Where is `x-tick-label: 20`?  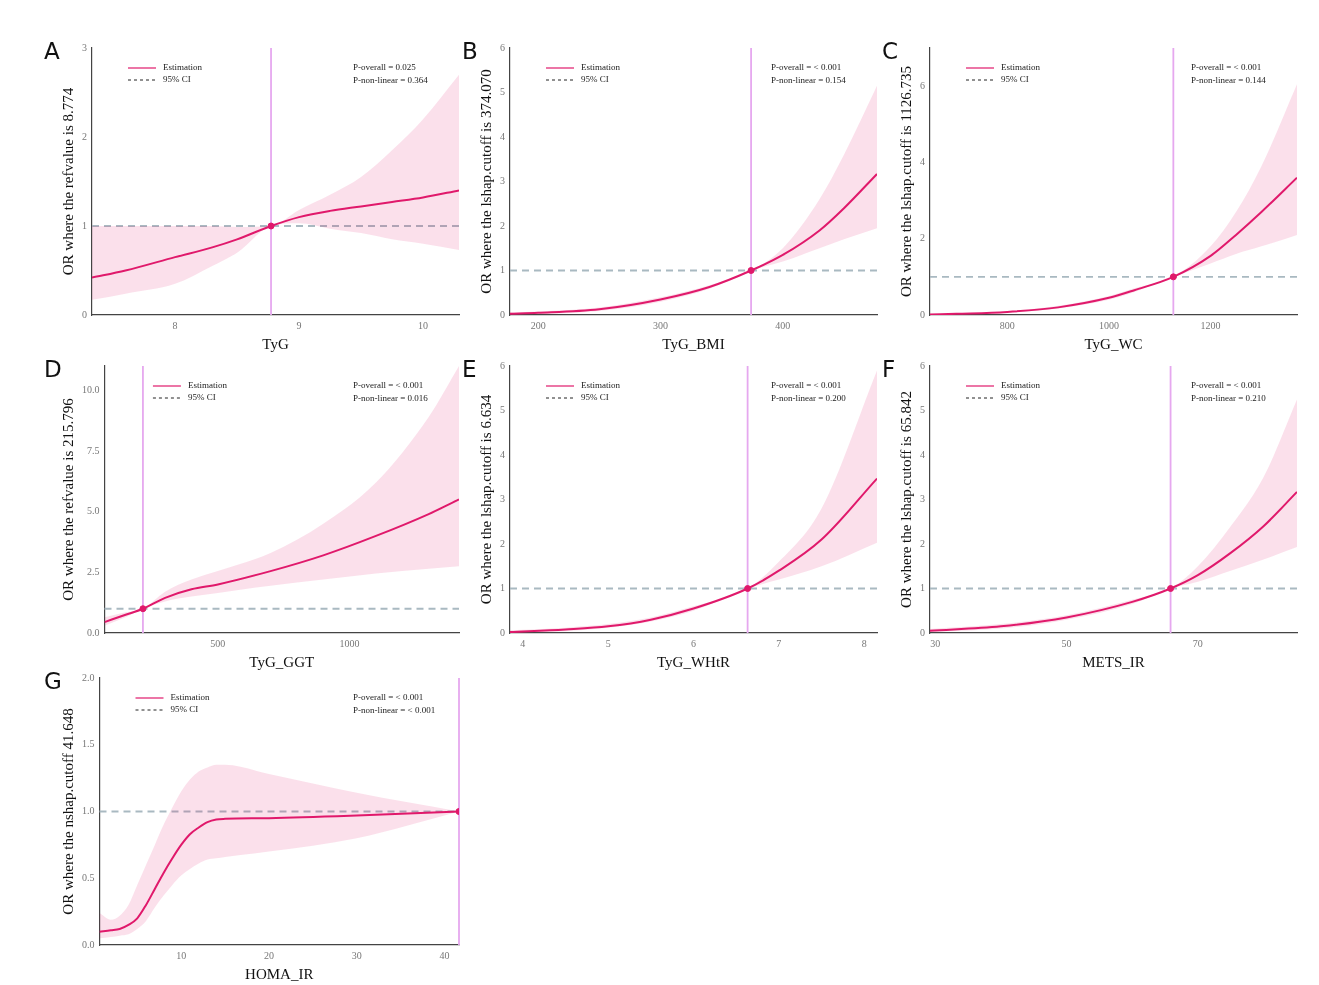
x-tick-label: 20 is located at coordinates (268, 955).